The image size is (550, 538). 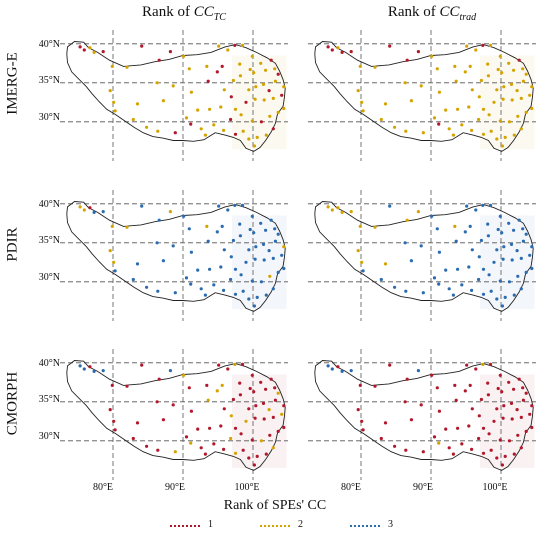 I want to click on lat-tick-label: 30°N, so click(x=49, y=277).